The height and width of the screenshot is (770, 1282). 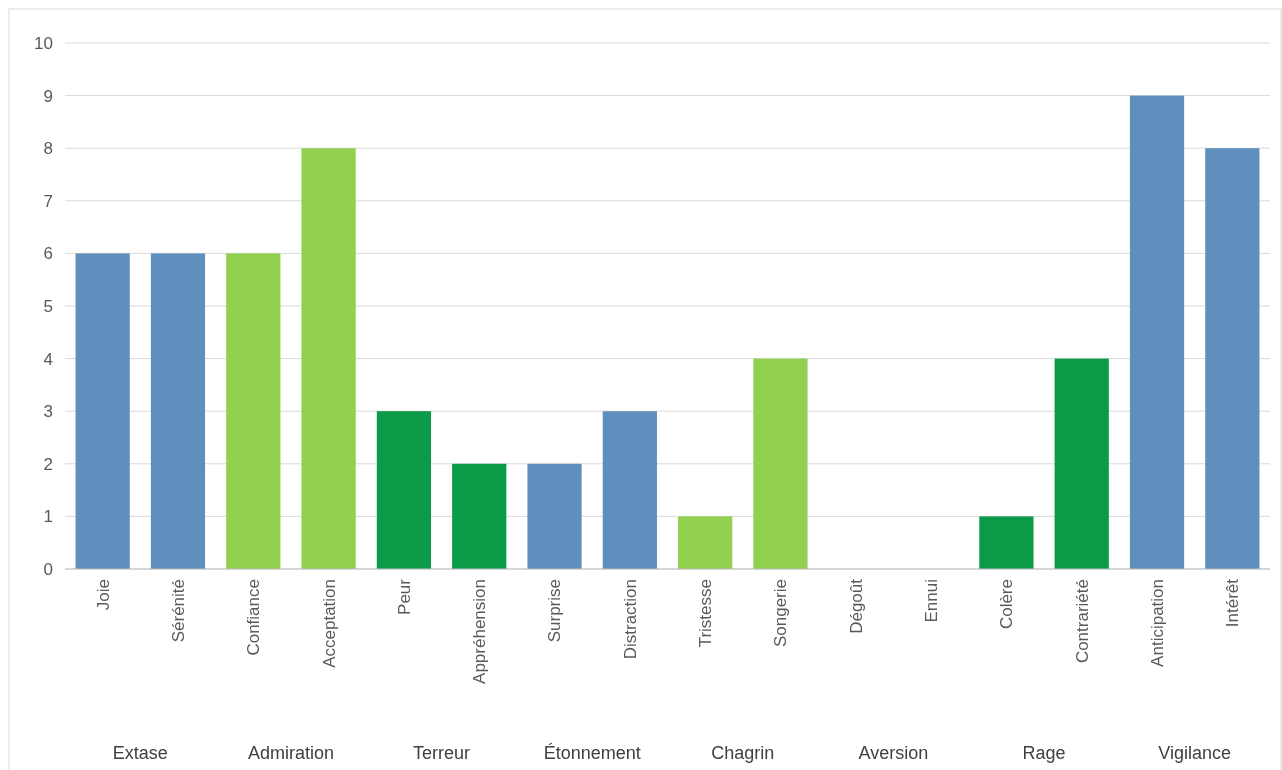 What do you see at coordinates (1195, 753) in the screenshot?
I see `text: Vigilance` at bounding box center [1195, 753].